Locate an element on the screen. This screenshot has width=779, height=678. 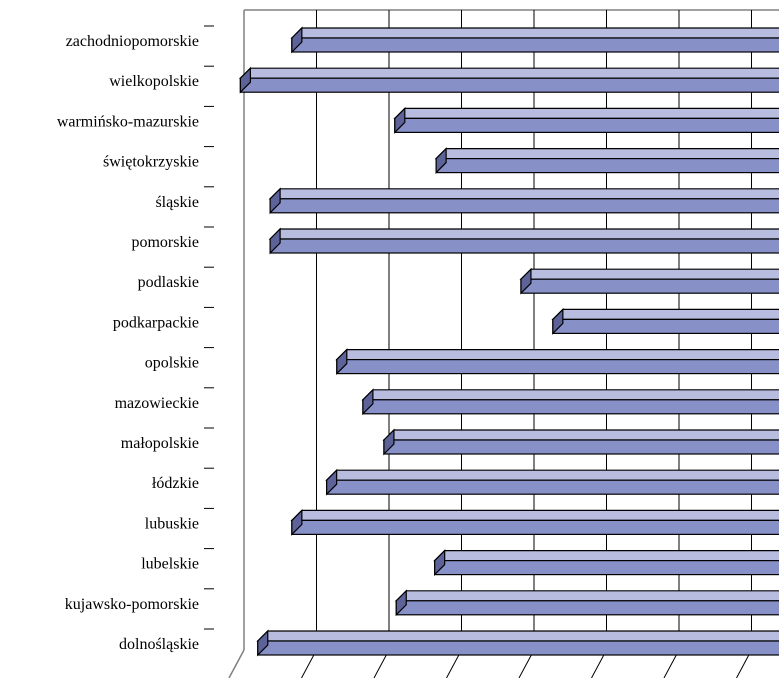
category-label: świętokrzyskie is located at coordinates (151, 162).